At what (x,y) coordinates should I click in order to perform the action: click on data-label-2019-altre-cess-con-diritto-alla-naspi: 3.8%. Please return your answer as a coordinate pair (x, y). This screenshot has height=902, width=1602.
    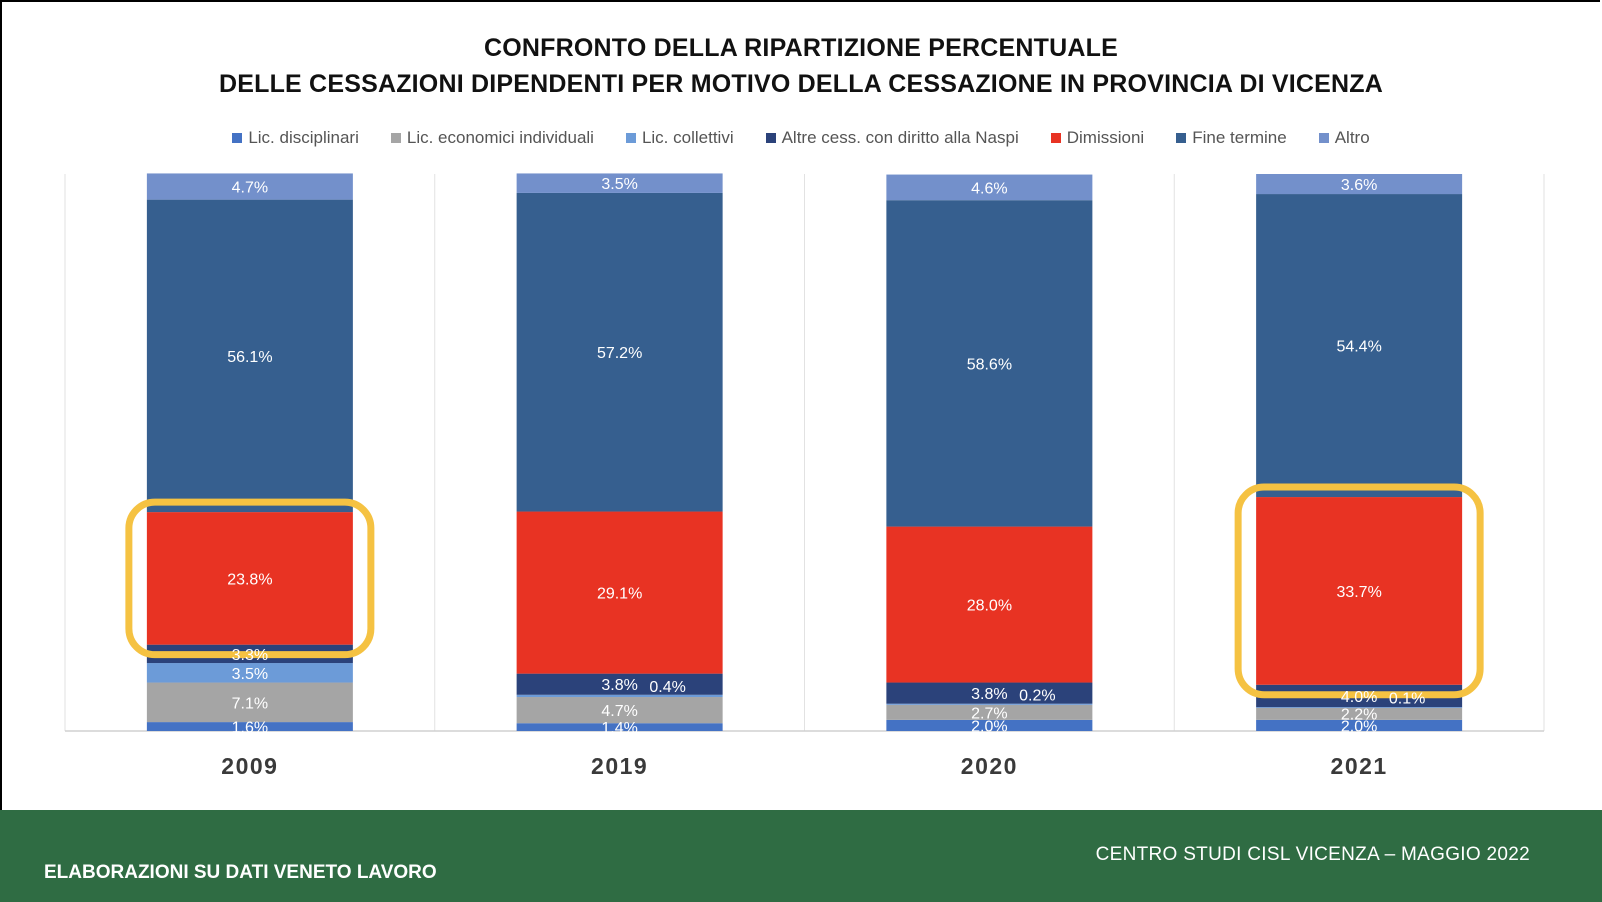
    Looking at the image, I should click on (619, 685).